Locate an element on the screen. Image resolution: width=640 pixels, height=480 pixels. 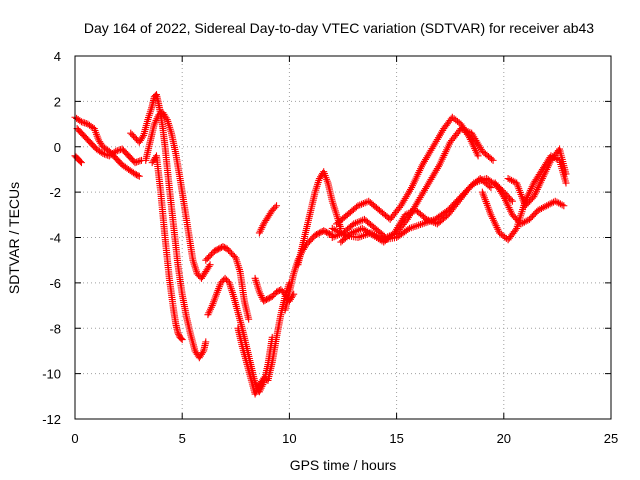
series-midday-band-d is located at coordinates (422, 209).